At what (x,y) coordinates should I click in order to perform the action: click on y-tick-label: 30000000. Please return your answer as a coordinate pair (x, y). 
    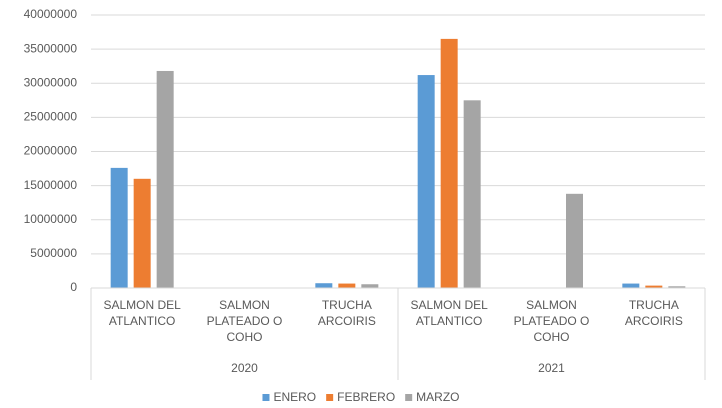
    Looking at the image, I should click on (51, 82).